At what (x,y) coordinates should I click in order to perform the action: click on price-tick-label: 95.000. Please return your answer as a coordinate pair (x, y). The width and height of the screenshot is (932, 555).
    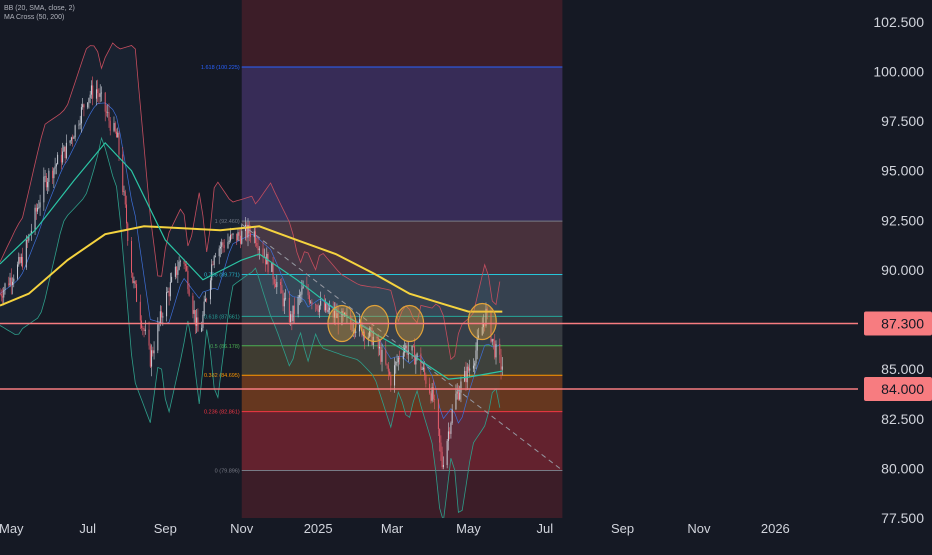
    Looking at the image, I should click on (902, 171).